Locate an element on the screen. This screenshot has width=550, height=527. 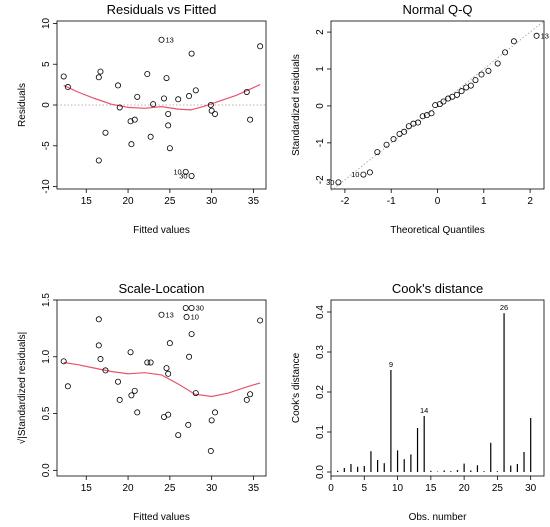
y-tick-label: 0.1 is located at coordinates (320, 432).